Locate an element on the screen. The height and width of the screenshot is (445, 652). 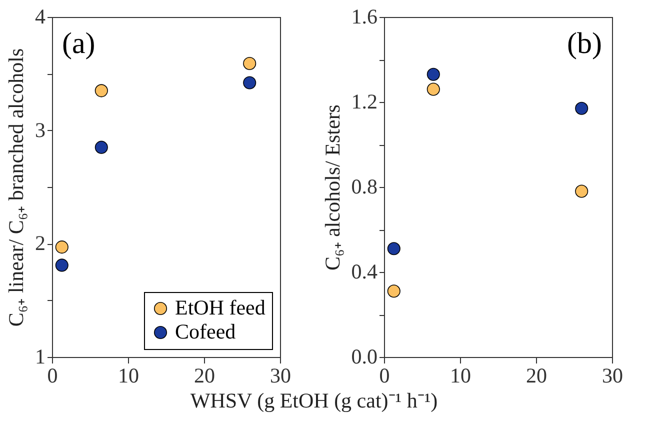
x-axis-title: WHSV (g EtOH (g cat)⁻¹ h⁻¹) is located at coordinates (314, 400).